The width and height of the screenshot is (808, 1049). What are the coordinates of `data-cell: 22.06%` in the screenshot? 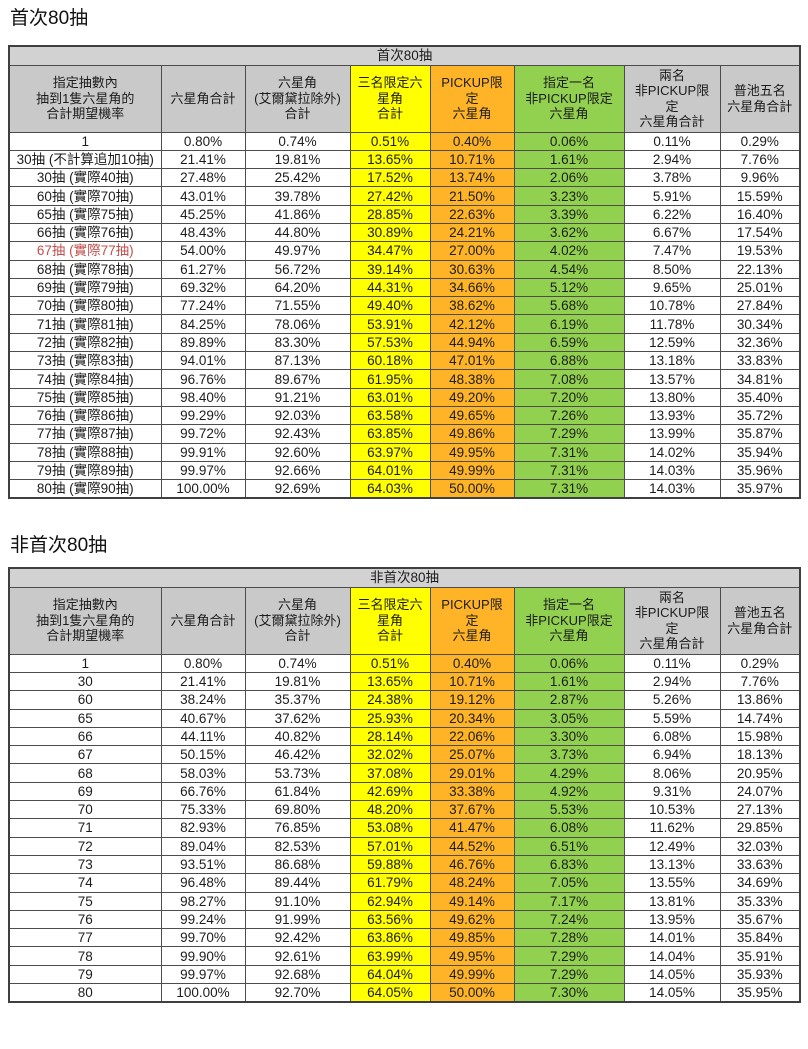 It's located at (472, 736).